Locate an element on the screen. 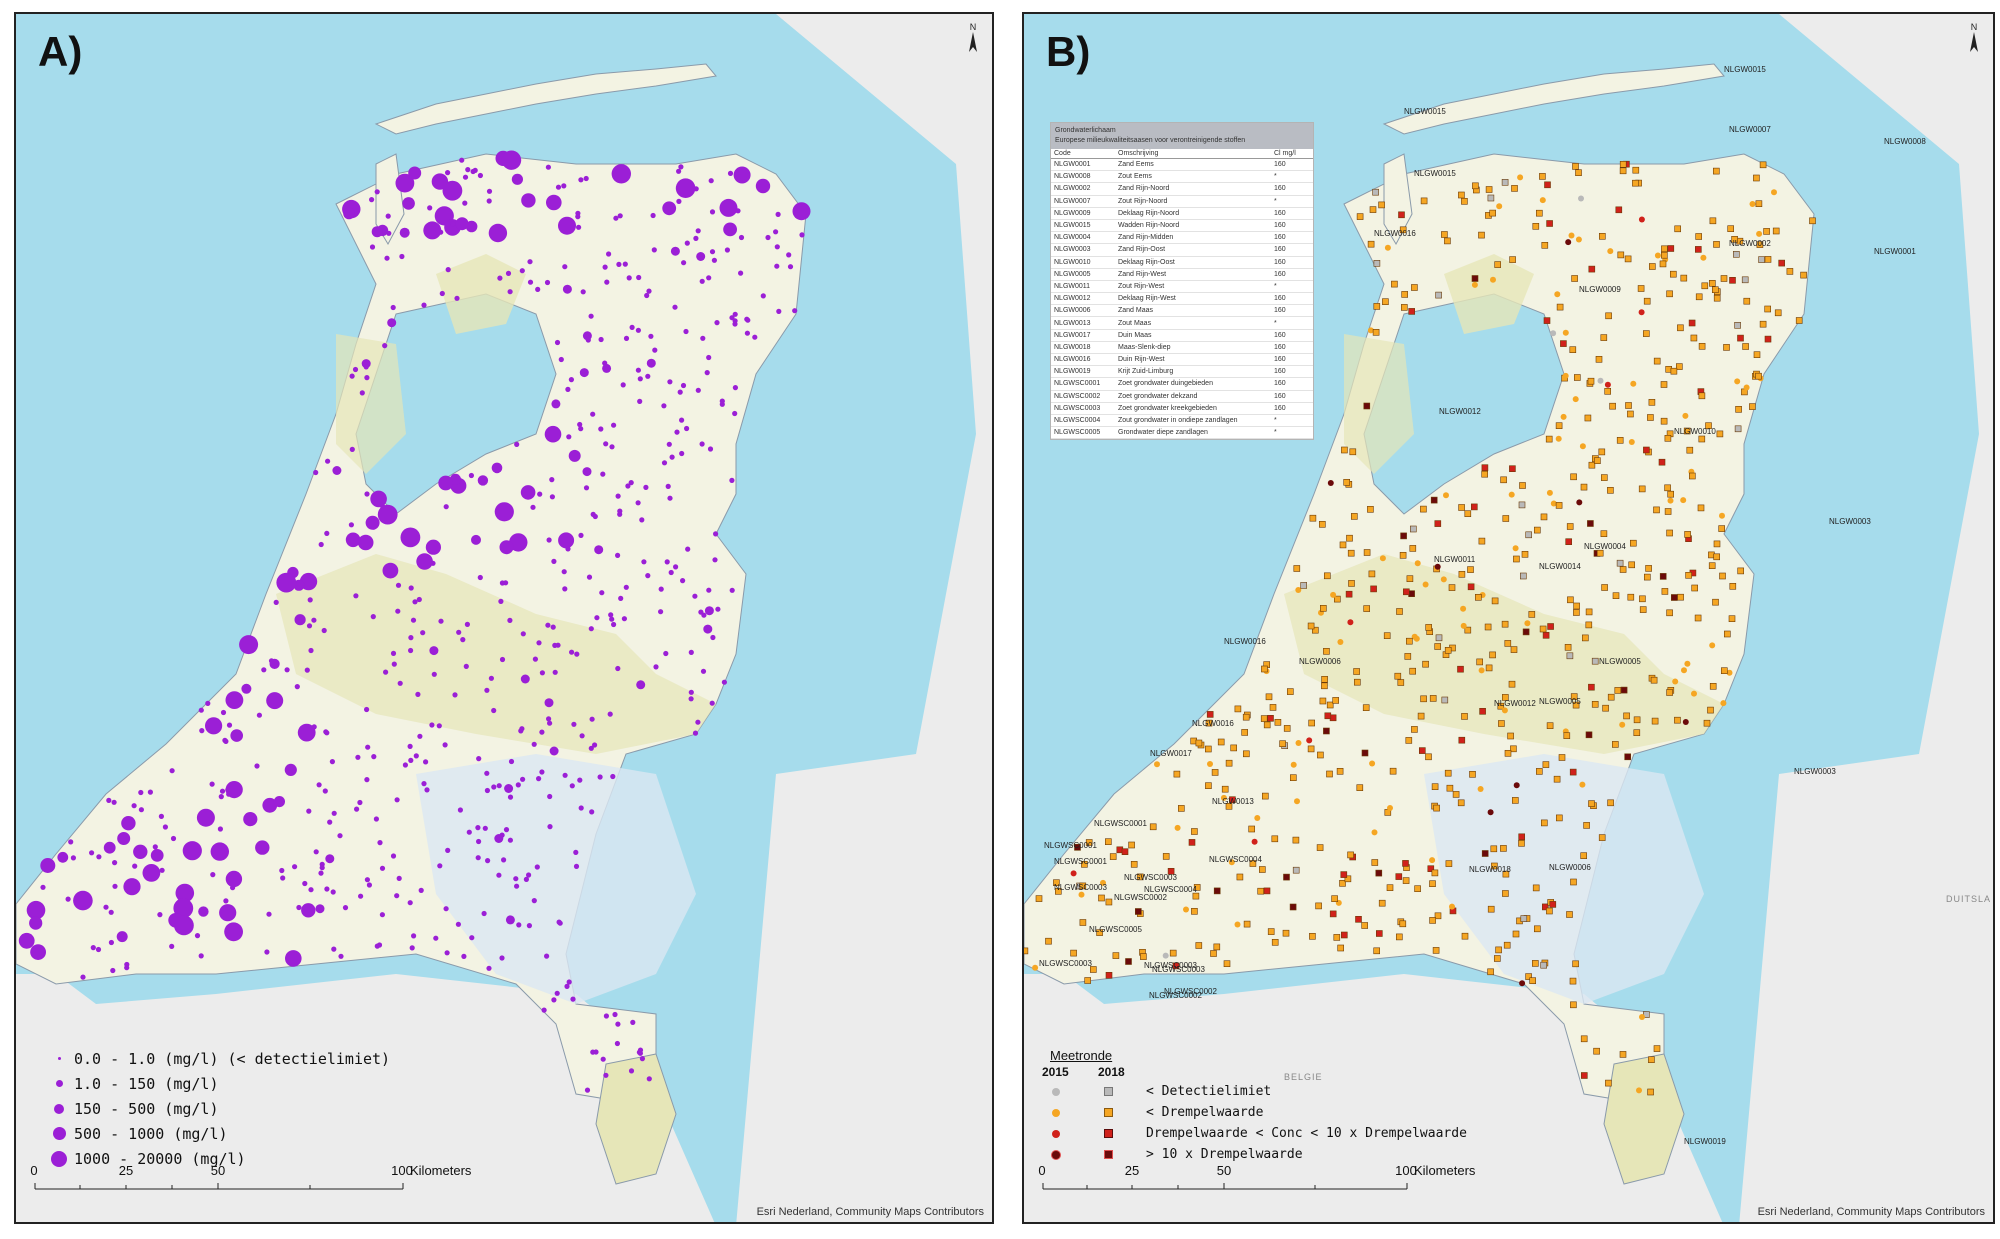  scale-tick: 100 is located at coordinates (1406, 1170).